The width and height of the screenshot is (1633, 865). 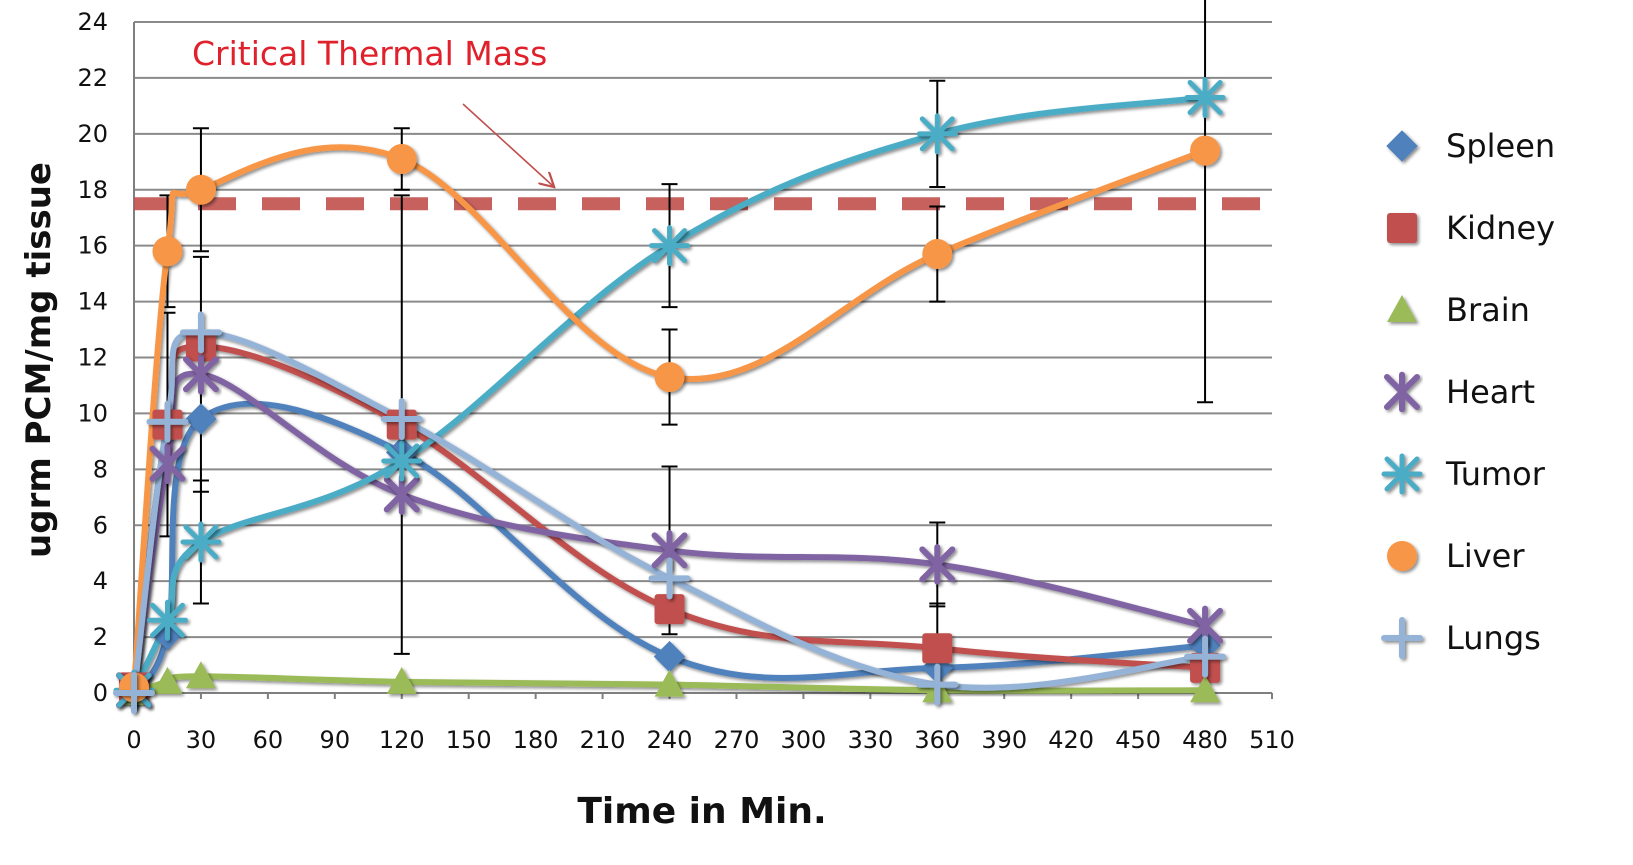 I want to click on legend-item-tumor: Tumor, so click(x=1455, y=474).